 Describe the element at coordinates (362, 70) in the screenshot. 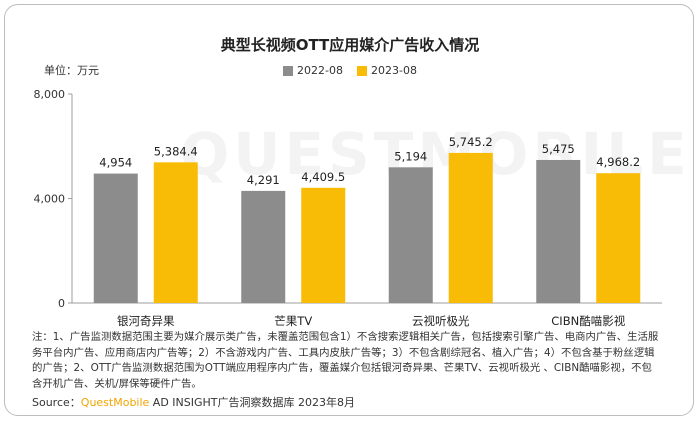

I see `legend-swatch-2023` at that location.